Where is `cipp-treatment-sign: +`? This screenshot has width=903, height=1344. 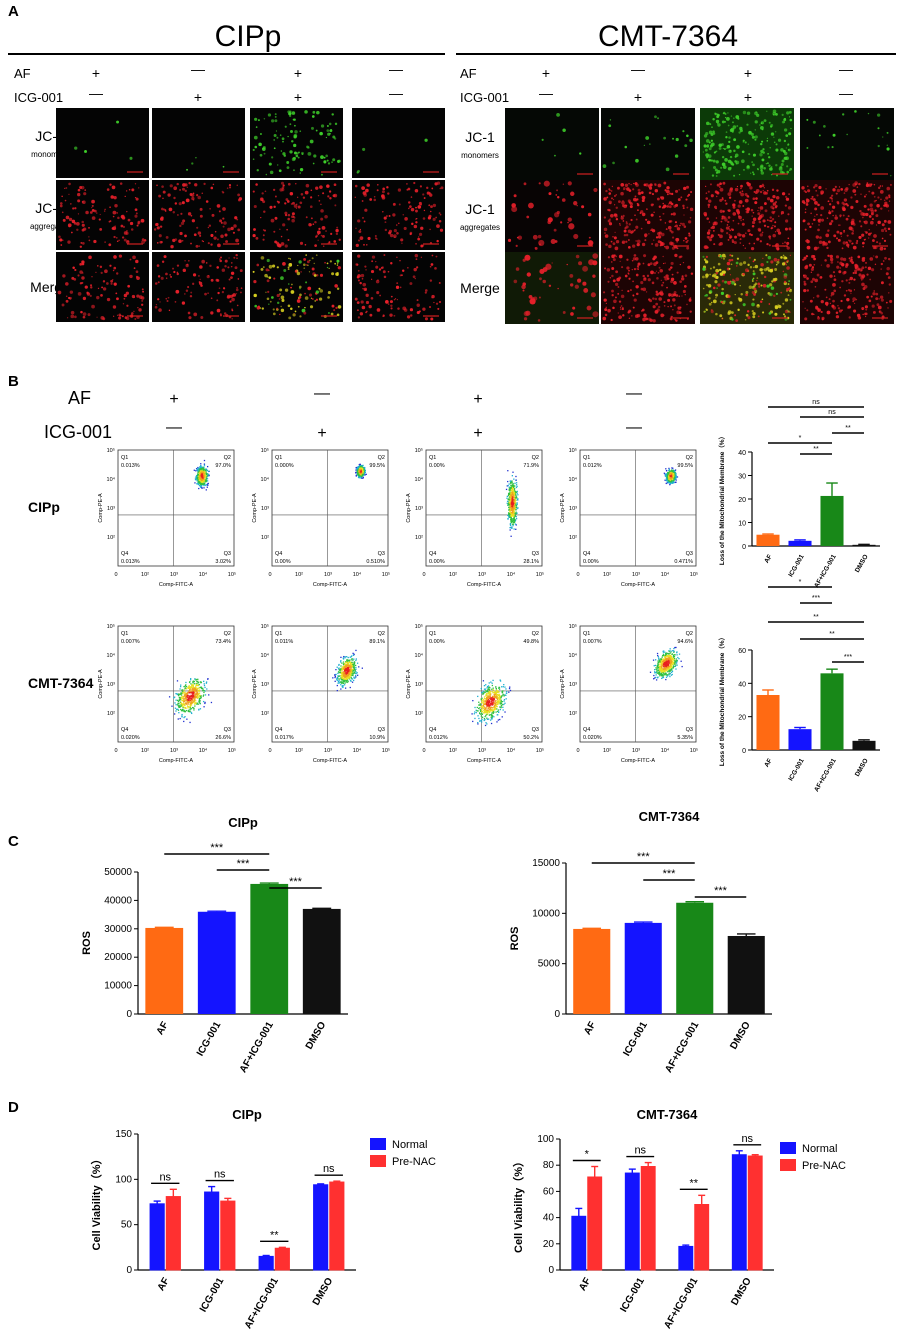 cipp-treatment-sign: + is located at coordinates (298, 73).